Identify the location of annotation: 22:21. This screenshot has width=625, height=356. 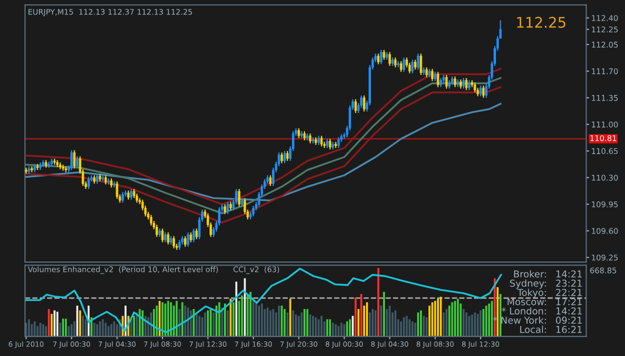
(569, 292).